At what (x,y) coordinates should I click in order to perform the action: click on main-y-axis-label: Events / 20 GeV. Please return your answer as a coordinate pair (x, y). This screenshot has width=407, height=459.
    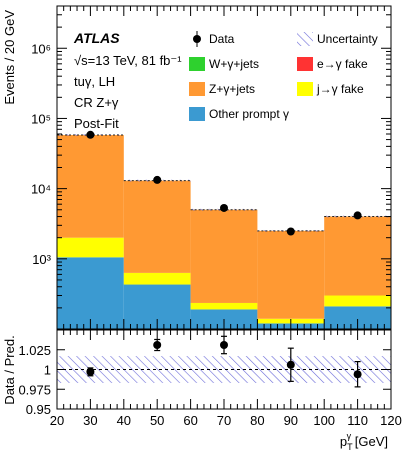
    Looking at the image, I should click on (9, 57).